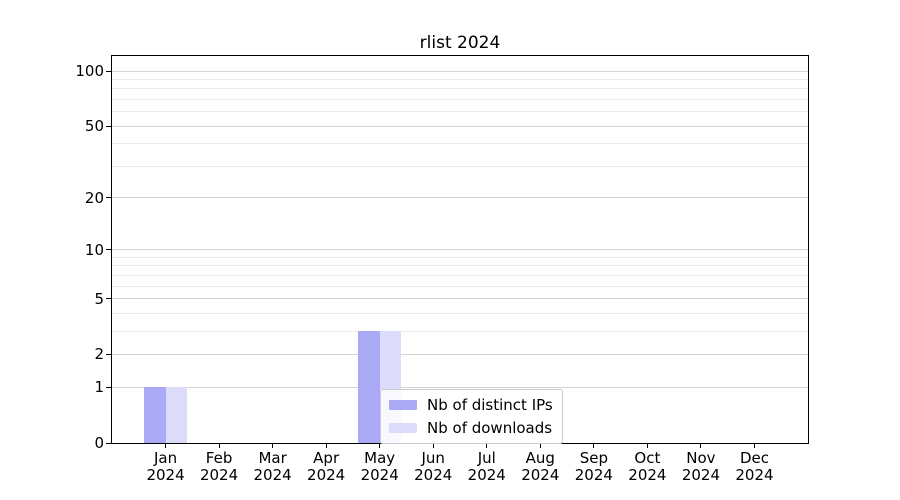  I want to click on x-tick-month: Jul, so click(486, 458).